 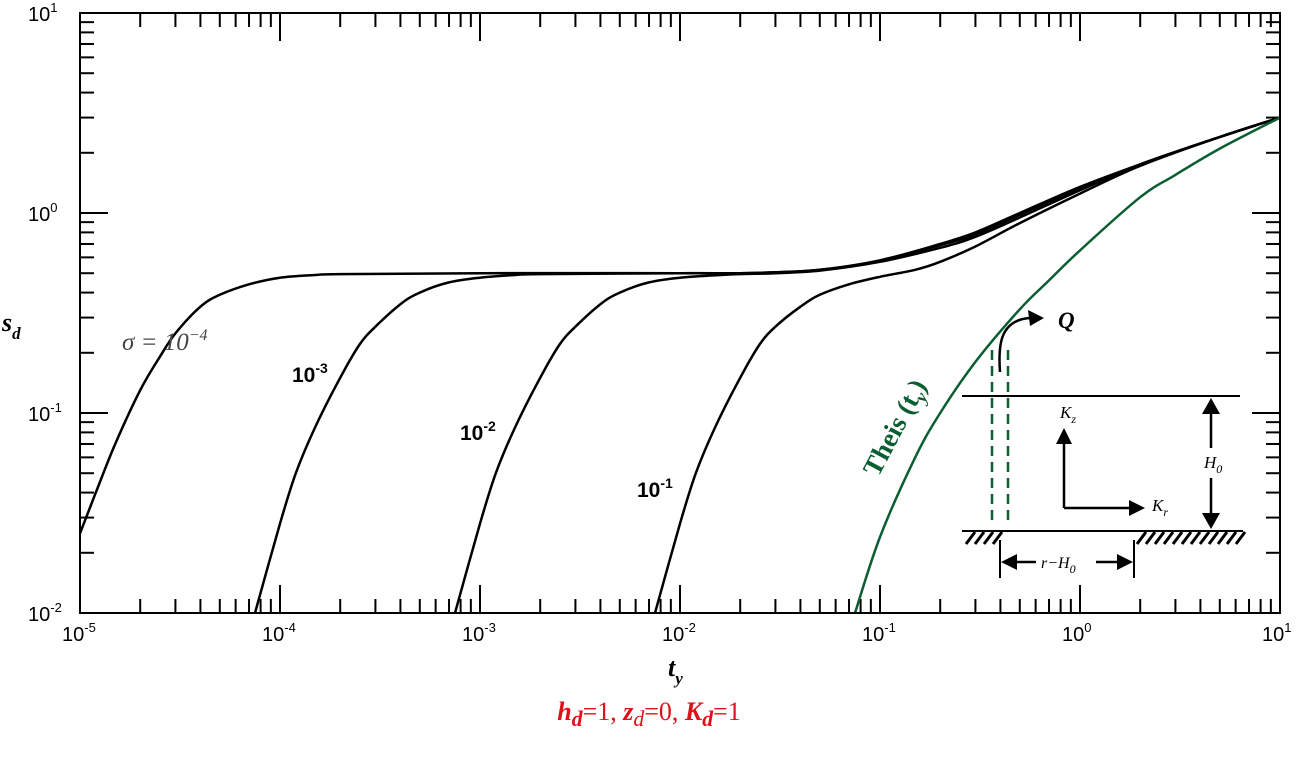 I want to click on hatch-bg, so click(x=1102, y=538).